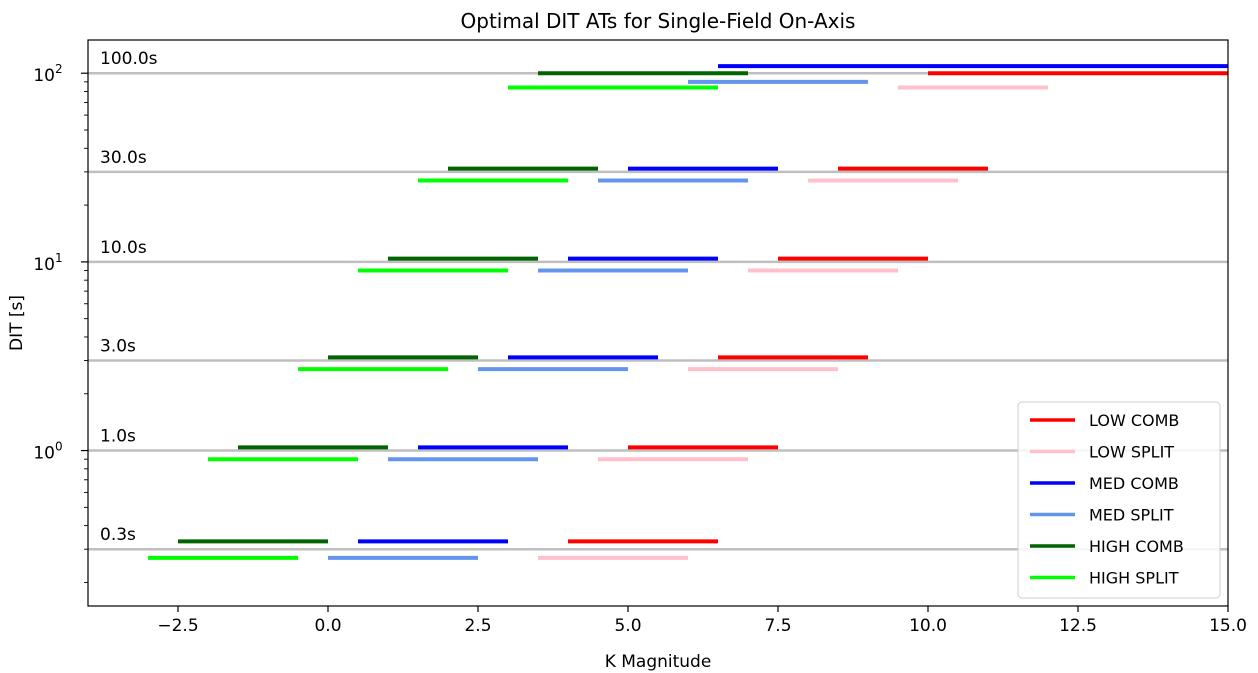  What do you see at coordinates (1131, 452) in the screenshot?
I see `legend-label: LOW SPLIT` at bounding box center [1131, 452].